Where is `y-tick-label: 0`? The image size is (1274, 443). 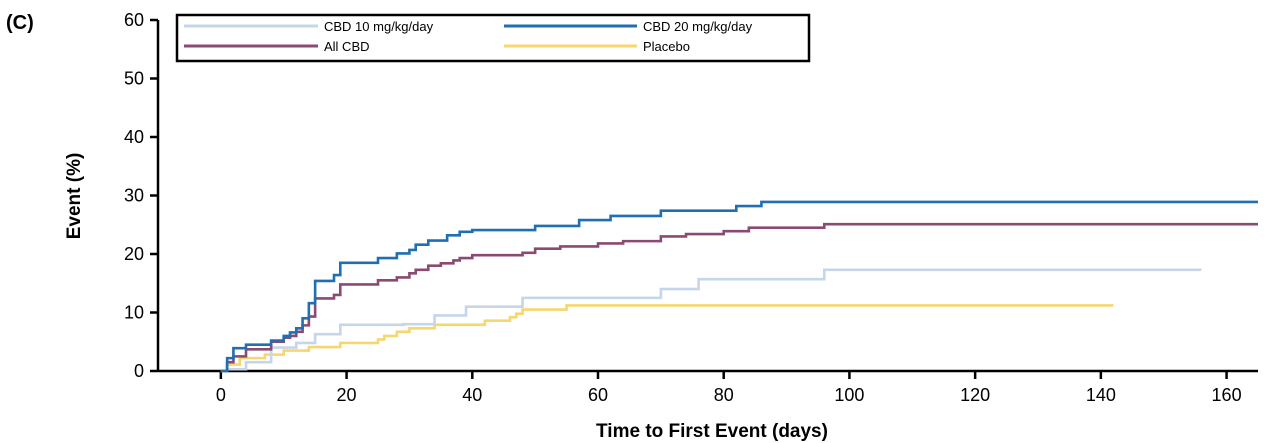 y-tick-label: 0 is located at coordinates (139, 371).